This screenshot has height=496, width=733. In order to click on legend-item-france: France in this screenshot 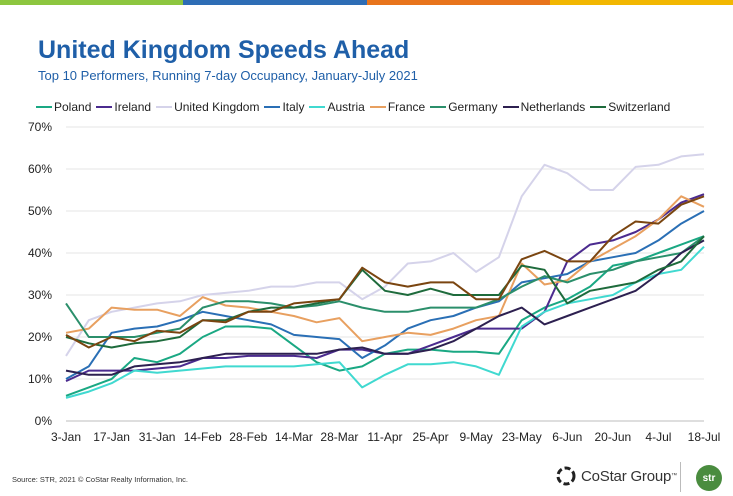, I will do `click(397, 107)`.